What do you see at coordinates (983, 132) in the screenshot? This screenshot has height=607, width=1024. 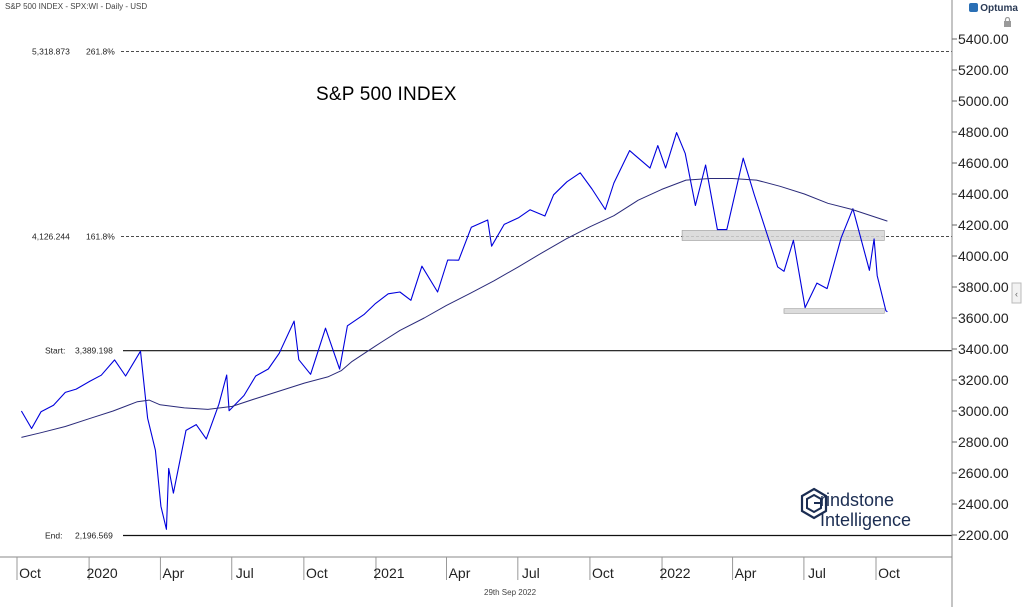 I see `y-tick-label: 4800.00` at bounding box center [983, 132].